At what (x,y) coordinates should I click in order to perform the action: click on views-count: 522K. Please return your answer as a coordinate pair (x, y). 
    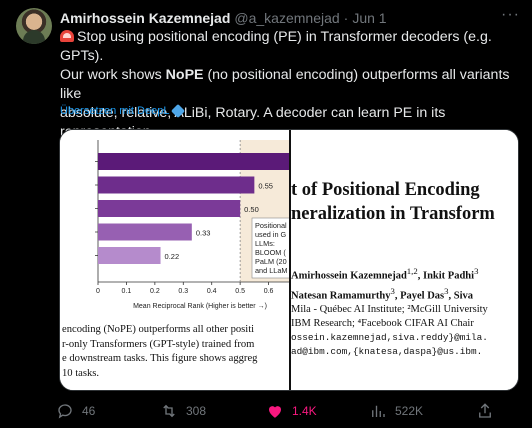
    Looking at the image, I should click on (409, 411).